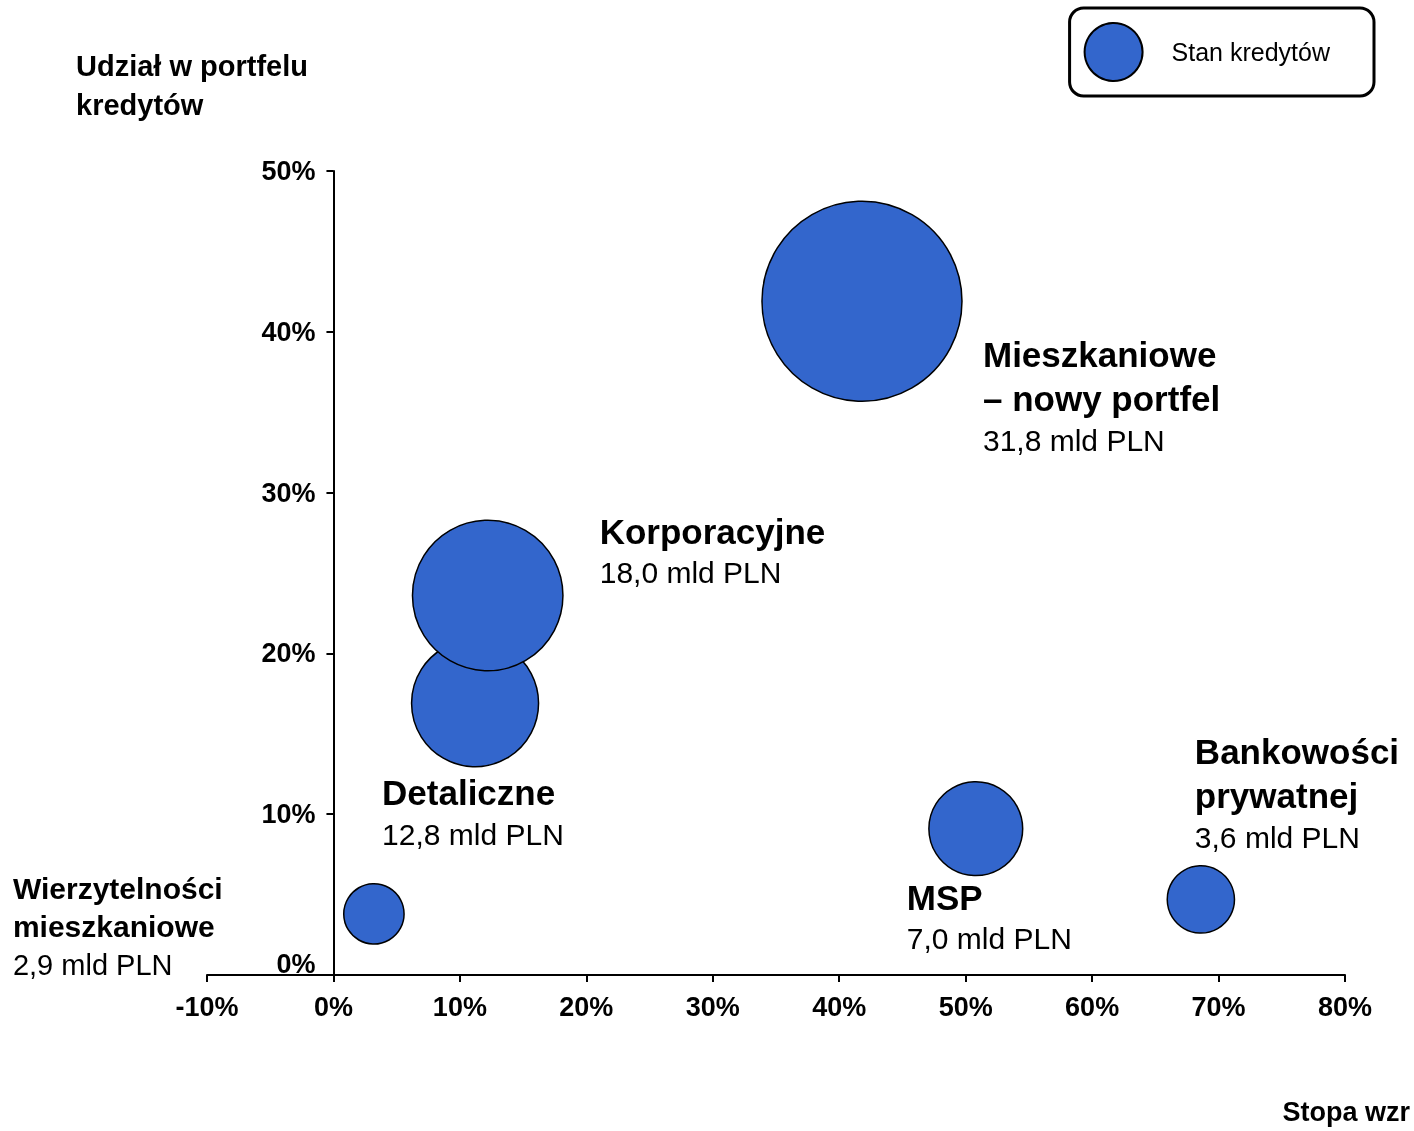 The image size is (1414, 1131). Describe the element at coordinates (1101, 376) in the screenshot. I see `annotation: Mieszkaniowe – nowy portfel` at that location.